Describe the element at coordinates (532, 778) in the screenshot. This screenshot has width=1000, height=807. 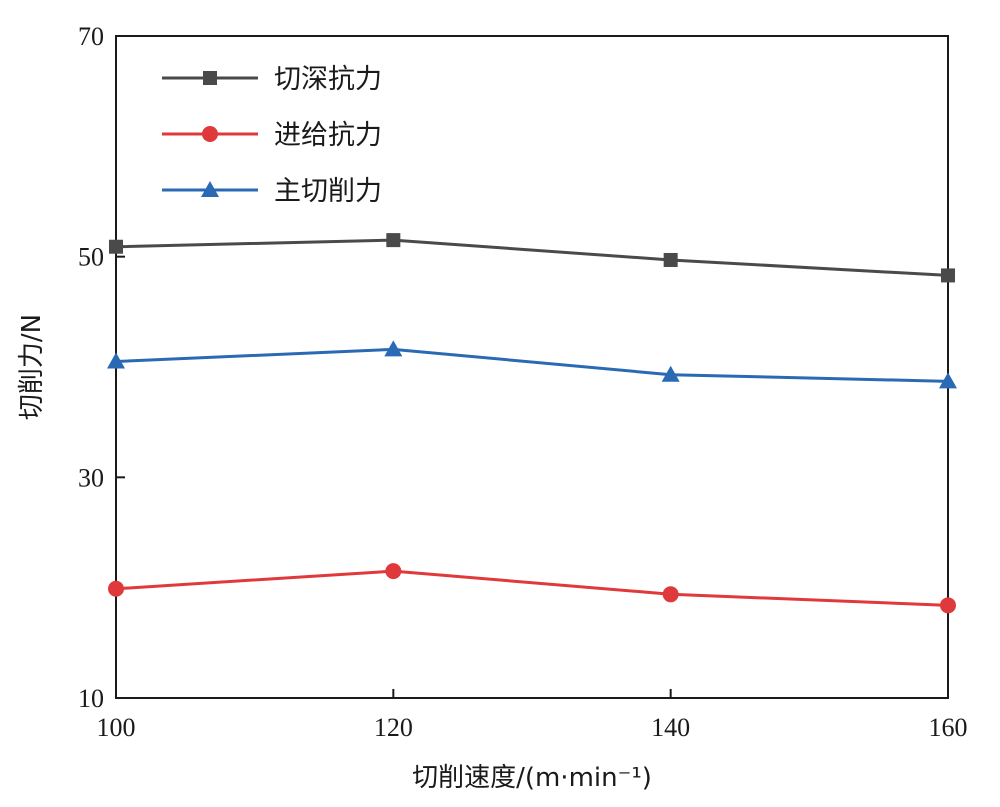
I see `x-axis-title: 切削速度/(m·min⁻¹)` at that location.